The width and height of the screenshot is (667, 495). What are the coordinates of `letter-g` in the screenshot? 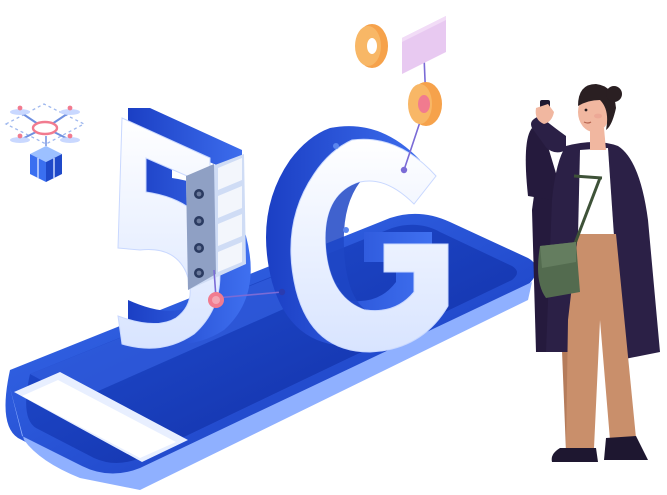 It's located at (357, 239).